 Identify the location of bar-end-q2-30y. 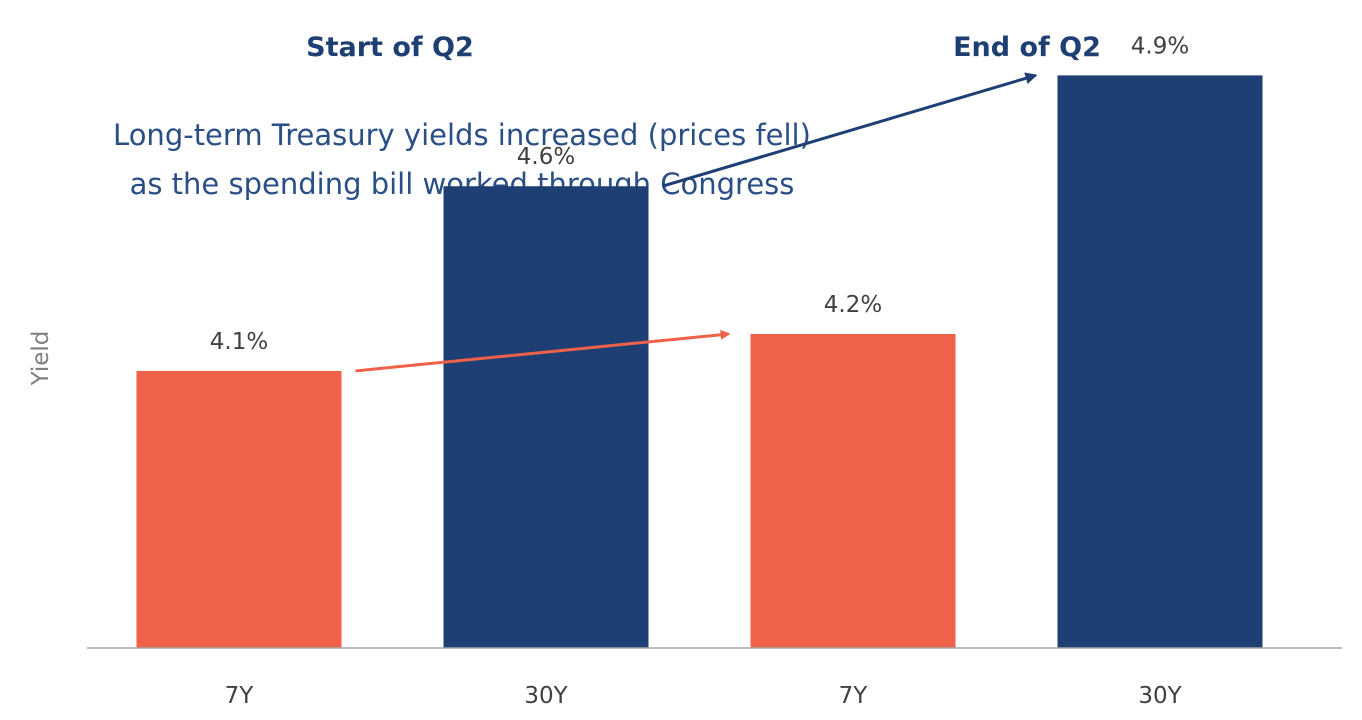
(1160, 362).